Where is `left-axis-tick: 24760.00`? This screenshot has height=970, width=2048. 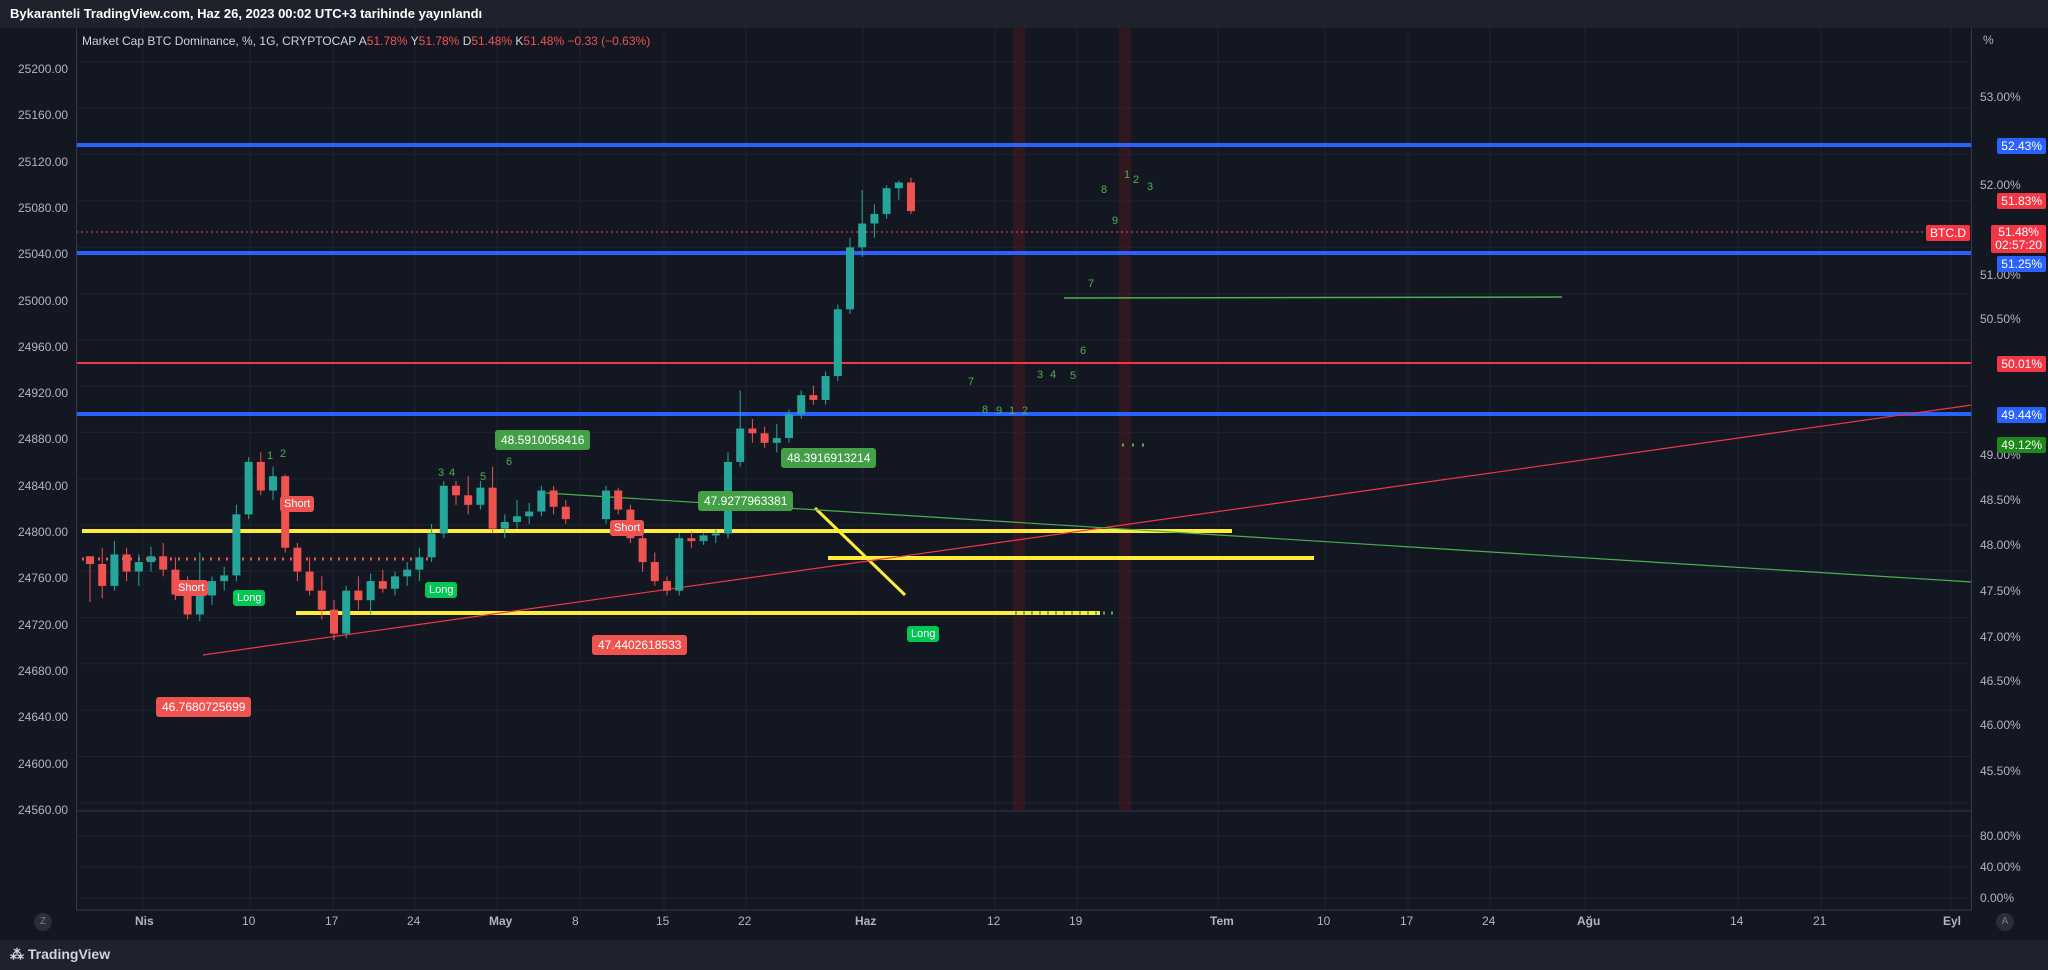 left-axis-tick: 24760.00 is located at coordinates (43, 578).